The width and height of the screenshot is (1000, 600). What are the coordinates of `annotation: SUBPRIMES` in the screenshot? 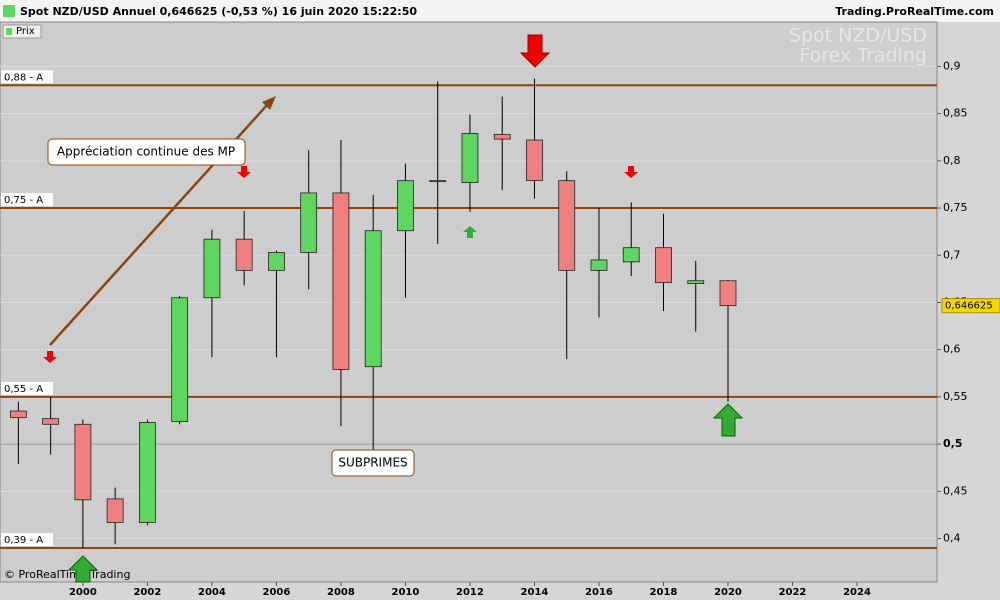 It's located at (372, 463).